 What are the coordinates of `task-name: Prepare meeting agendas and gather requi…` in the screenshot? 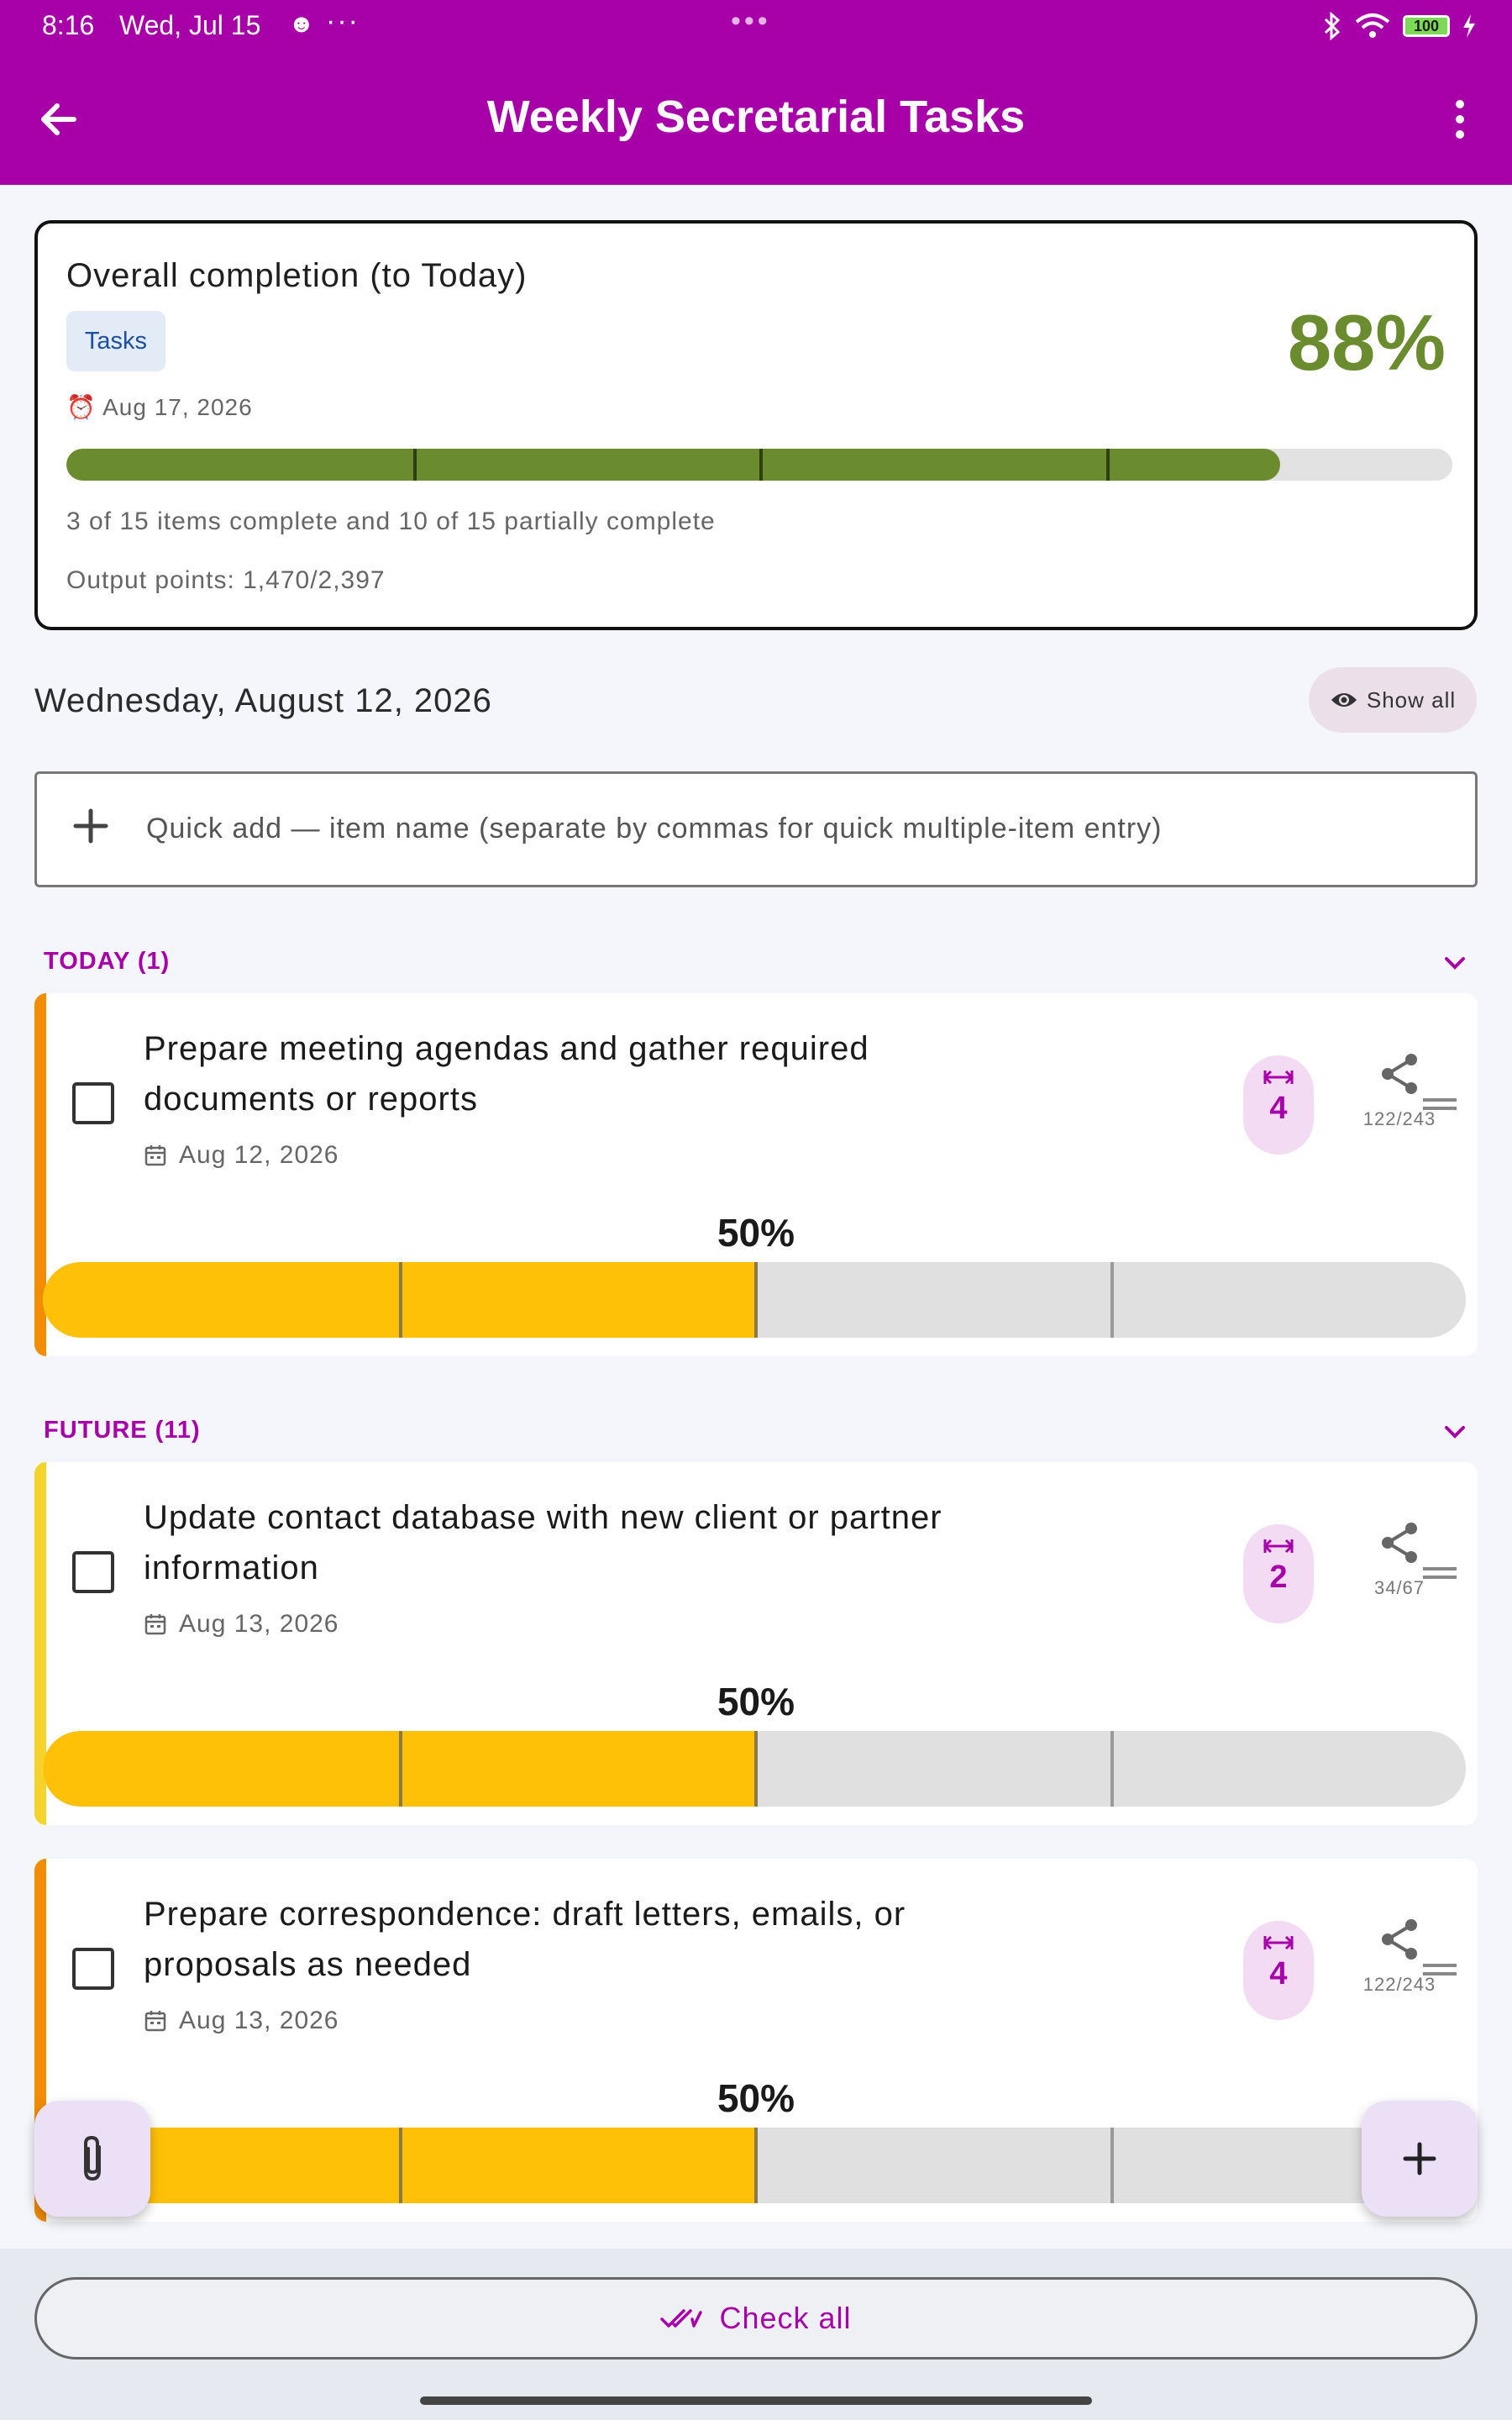 It's located at (506, 1074).